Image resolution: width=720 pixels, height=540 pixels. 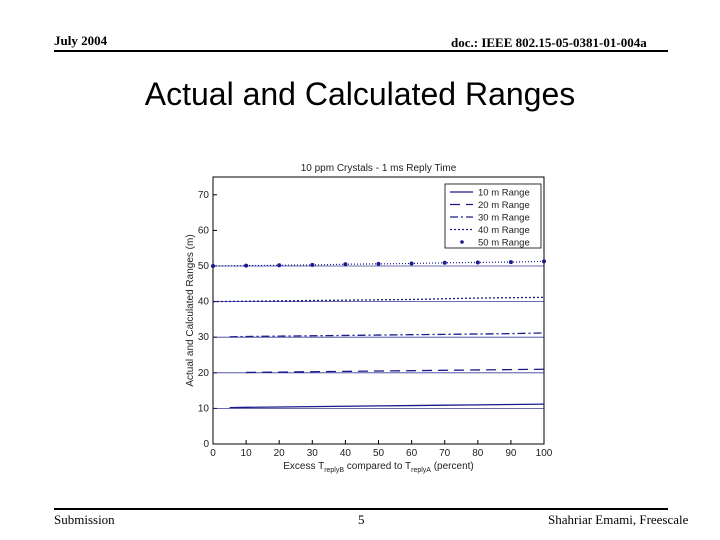 What do you see at coordinates (360, 94) in the screenshot?
I see `slide-title: Actual and Calculated Ranges` at bounding box center [360, 94].